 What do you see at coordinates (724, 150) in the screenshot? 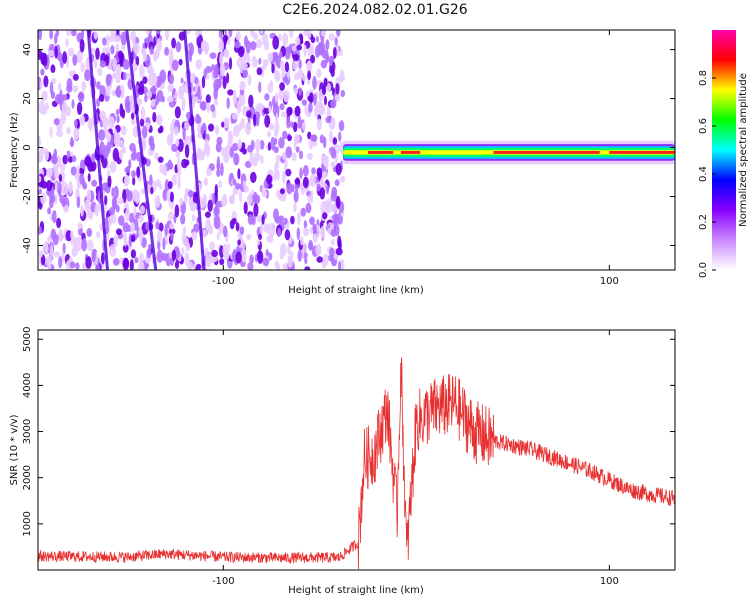
I see `colorbar-gradient` at bounding box center [724, 150].